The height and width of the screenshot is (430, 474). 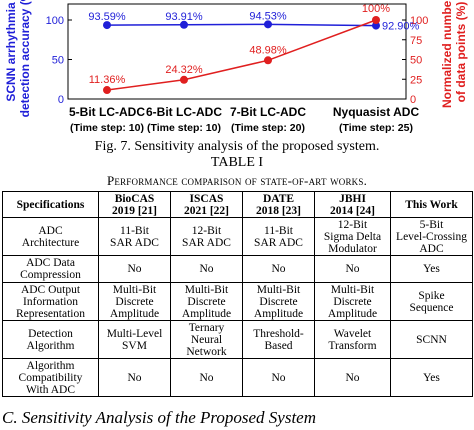 I want to click on table-cell: ADC Architecture, so click(x=50, y=236).